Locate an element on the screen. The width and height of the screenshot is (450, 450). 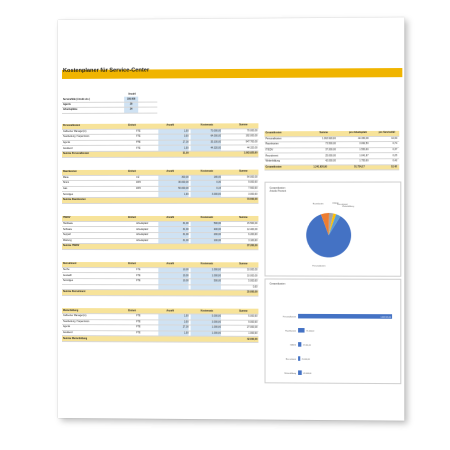
summary-row-per-ws: 3.062,50 is located at coordinates (359, 144).